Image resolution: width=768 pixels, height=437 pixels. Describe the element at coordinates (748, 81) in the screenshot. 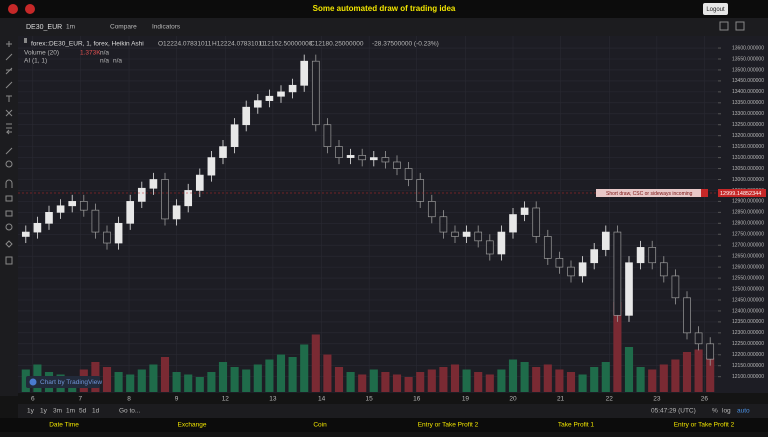

I see `y-tick-label: 13450.000000` at that location.